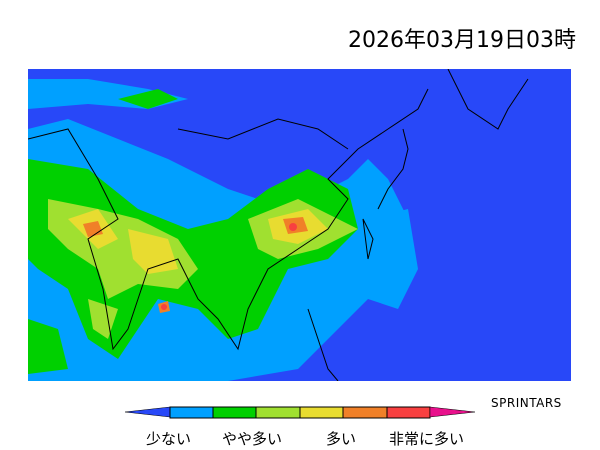  I want to click on legend-label-high: 多い, so click(341, 439).